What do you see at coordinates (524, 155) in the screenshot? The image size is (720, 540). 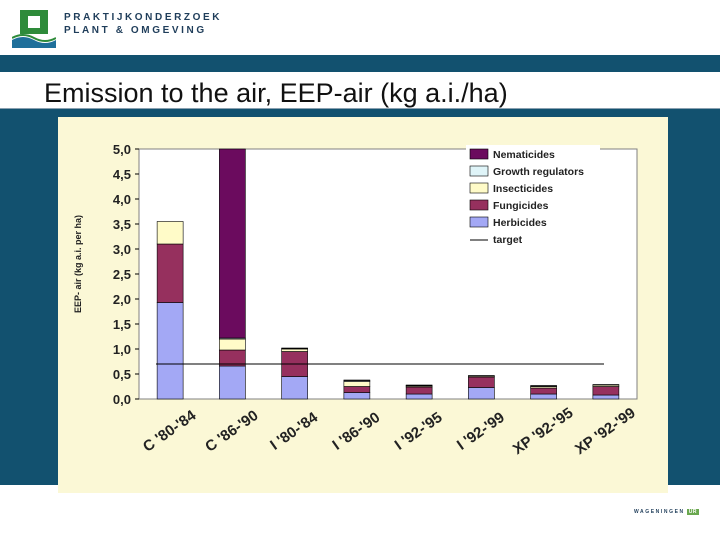 I see `legend-label: Nematicides` at bounding box center [524, 155].